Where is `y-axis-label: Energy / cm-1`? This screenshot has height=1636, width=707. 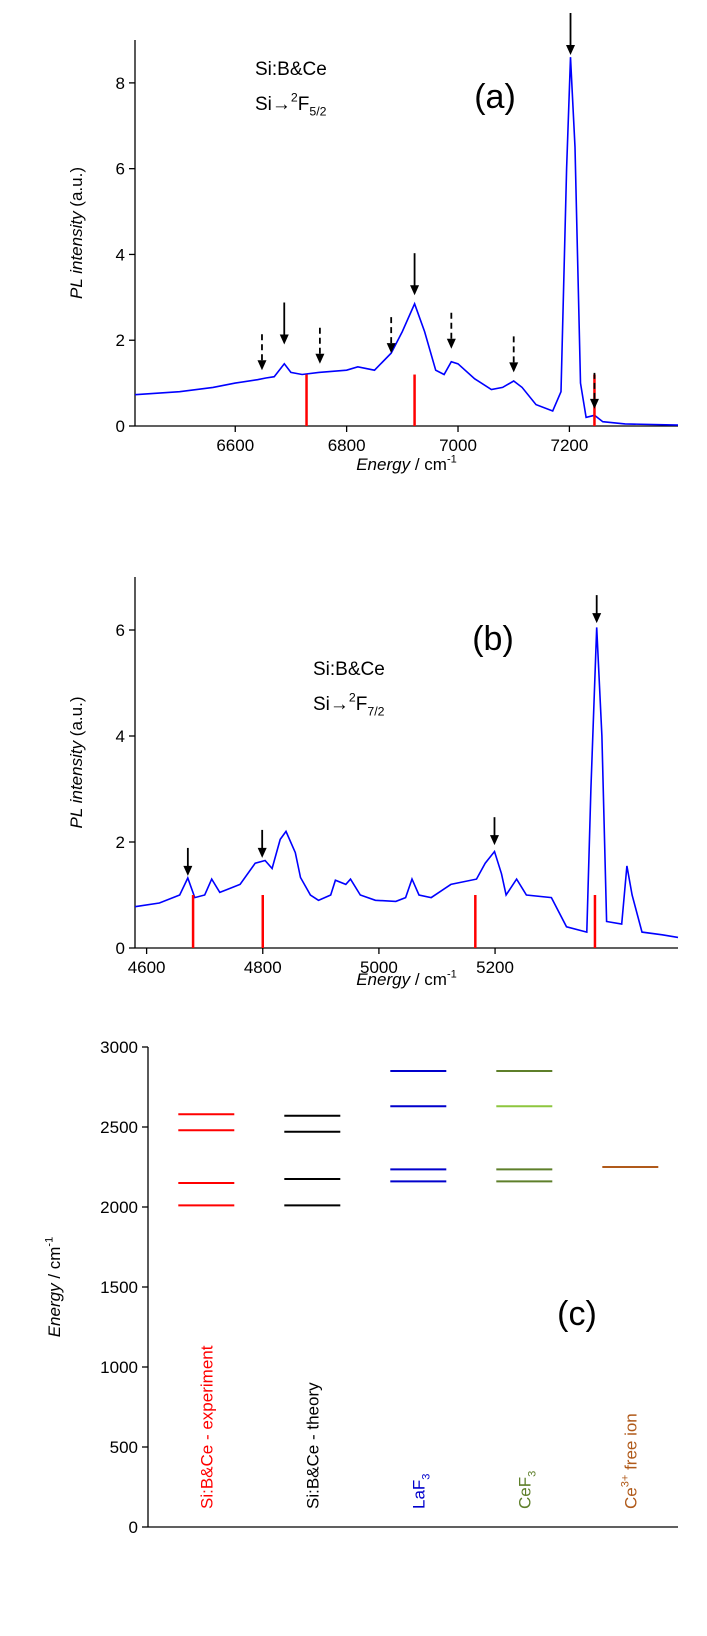 y-axis-label: Energy / cm-1 is located at coordinates (53, 1287).